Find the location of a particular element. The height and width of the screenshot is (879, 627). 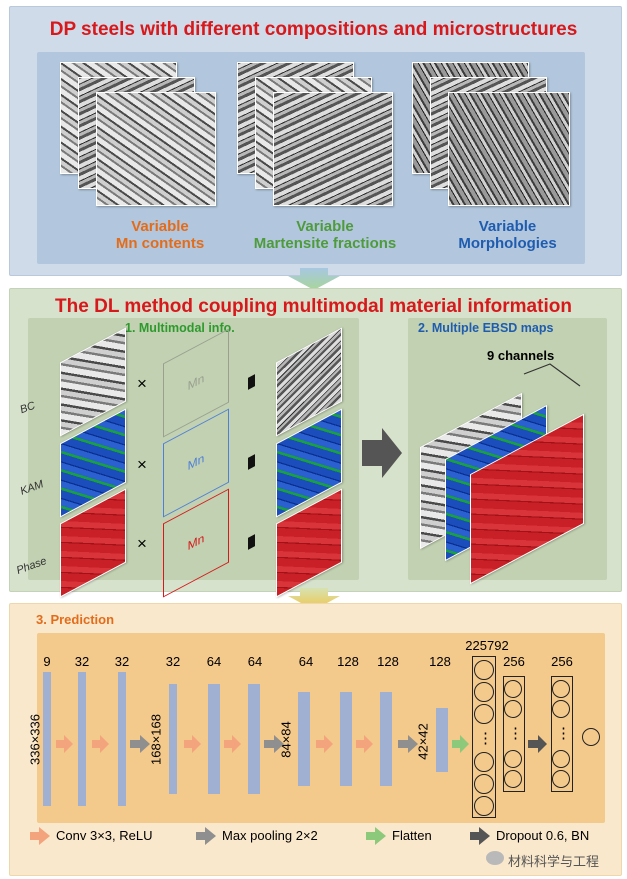

legend-pool-icon is located at coordinates (206, 836).